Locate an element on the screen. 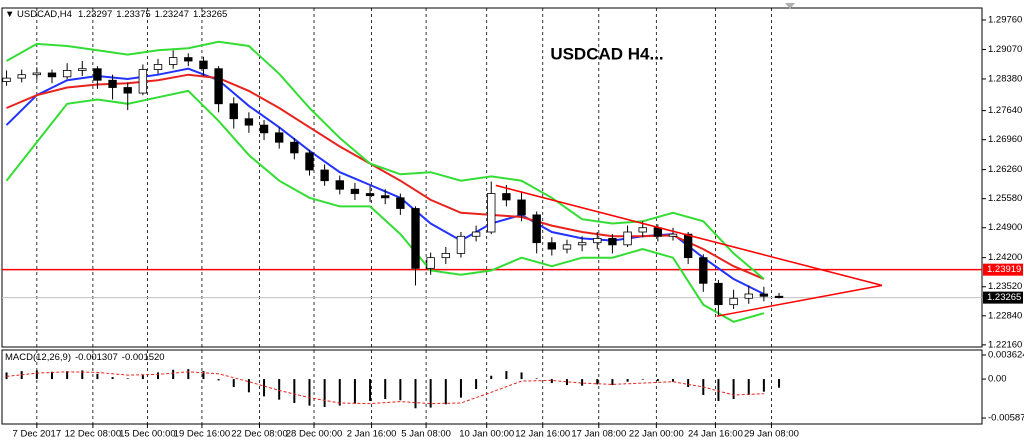  y-tick-label: 0.00 is located at coordinates (997, 379).